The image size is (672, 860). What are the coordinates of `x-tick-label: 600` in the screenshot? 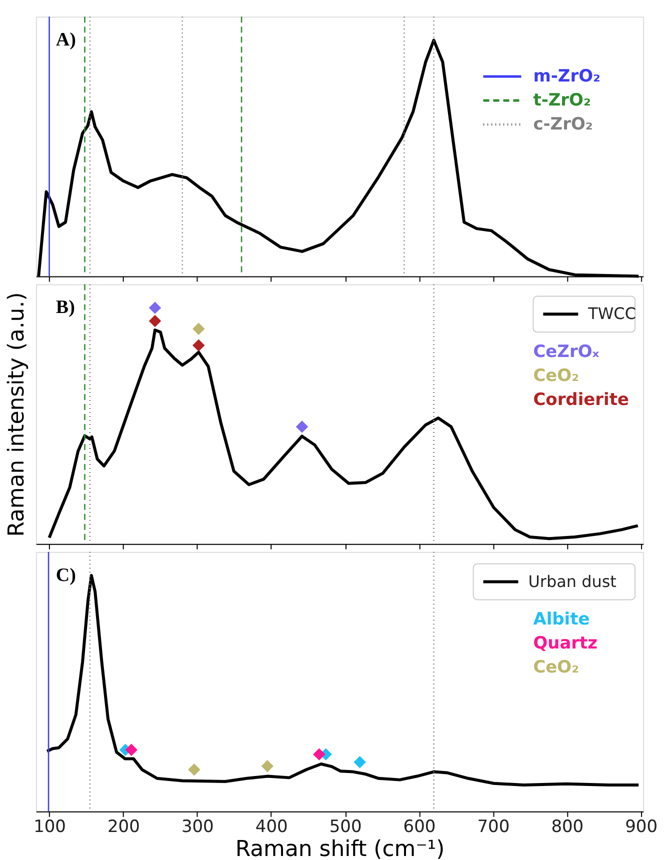 It's located at (419, 826).